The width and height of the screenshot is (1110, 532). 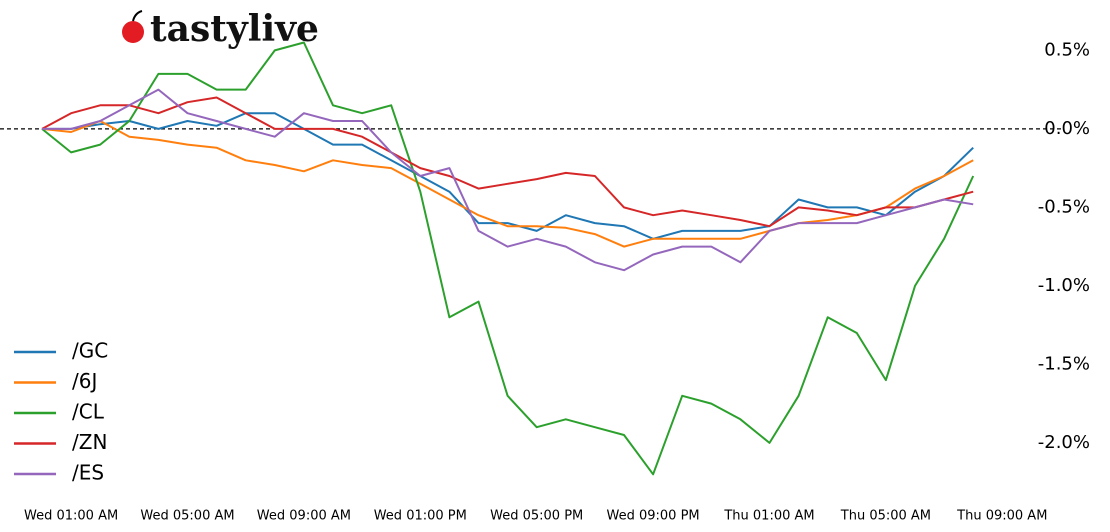 What do you see at coordinates (885, 516) in the screenshot?
I see `x-tick-label: Thu 05:00 AM` at bounding box center [885, 516].